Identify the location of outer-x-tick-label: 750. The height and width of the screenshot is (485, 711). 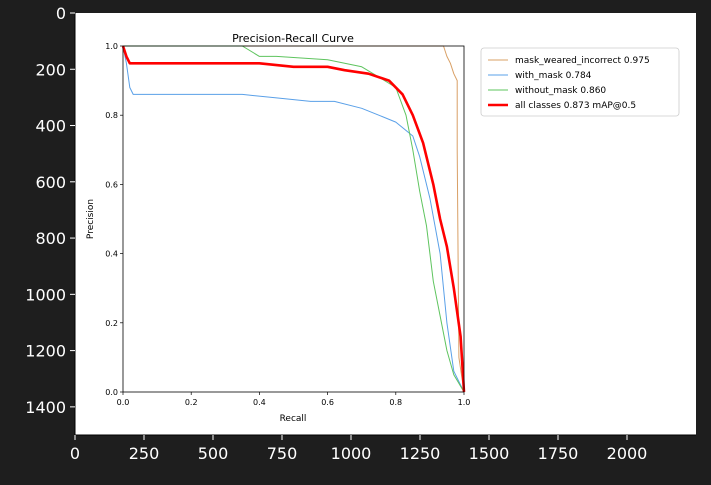
(282, 453).